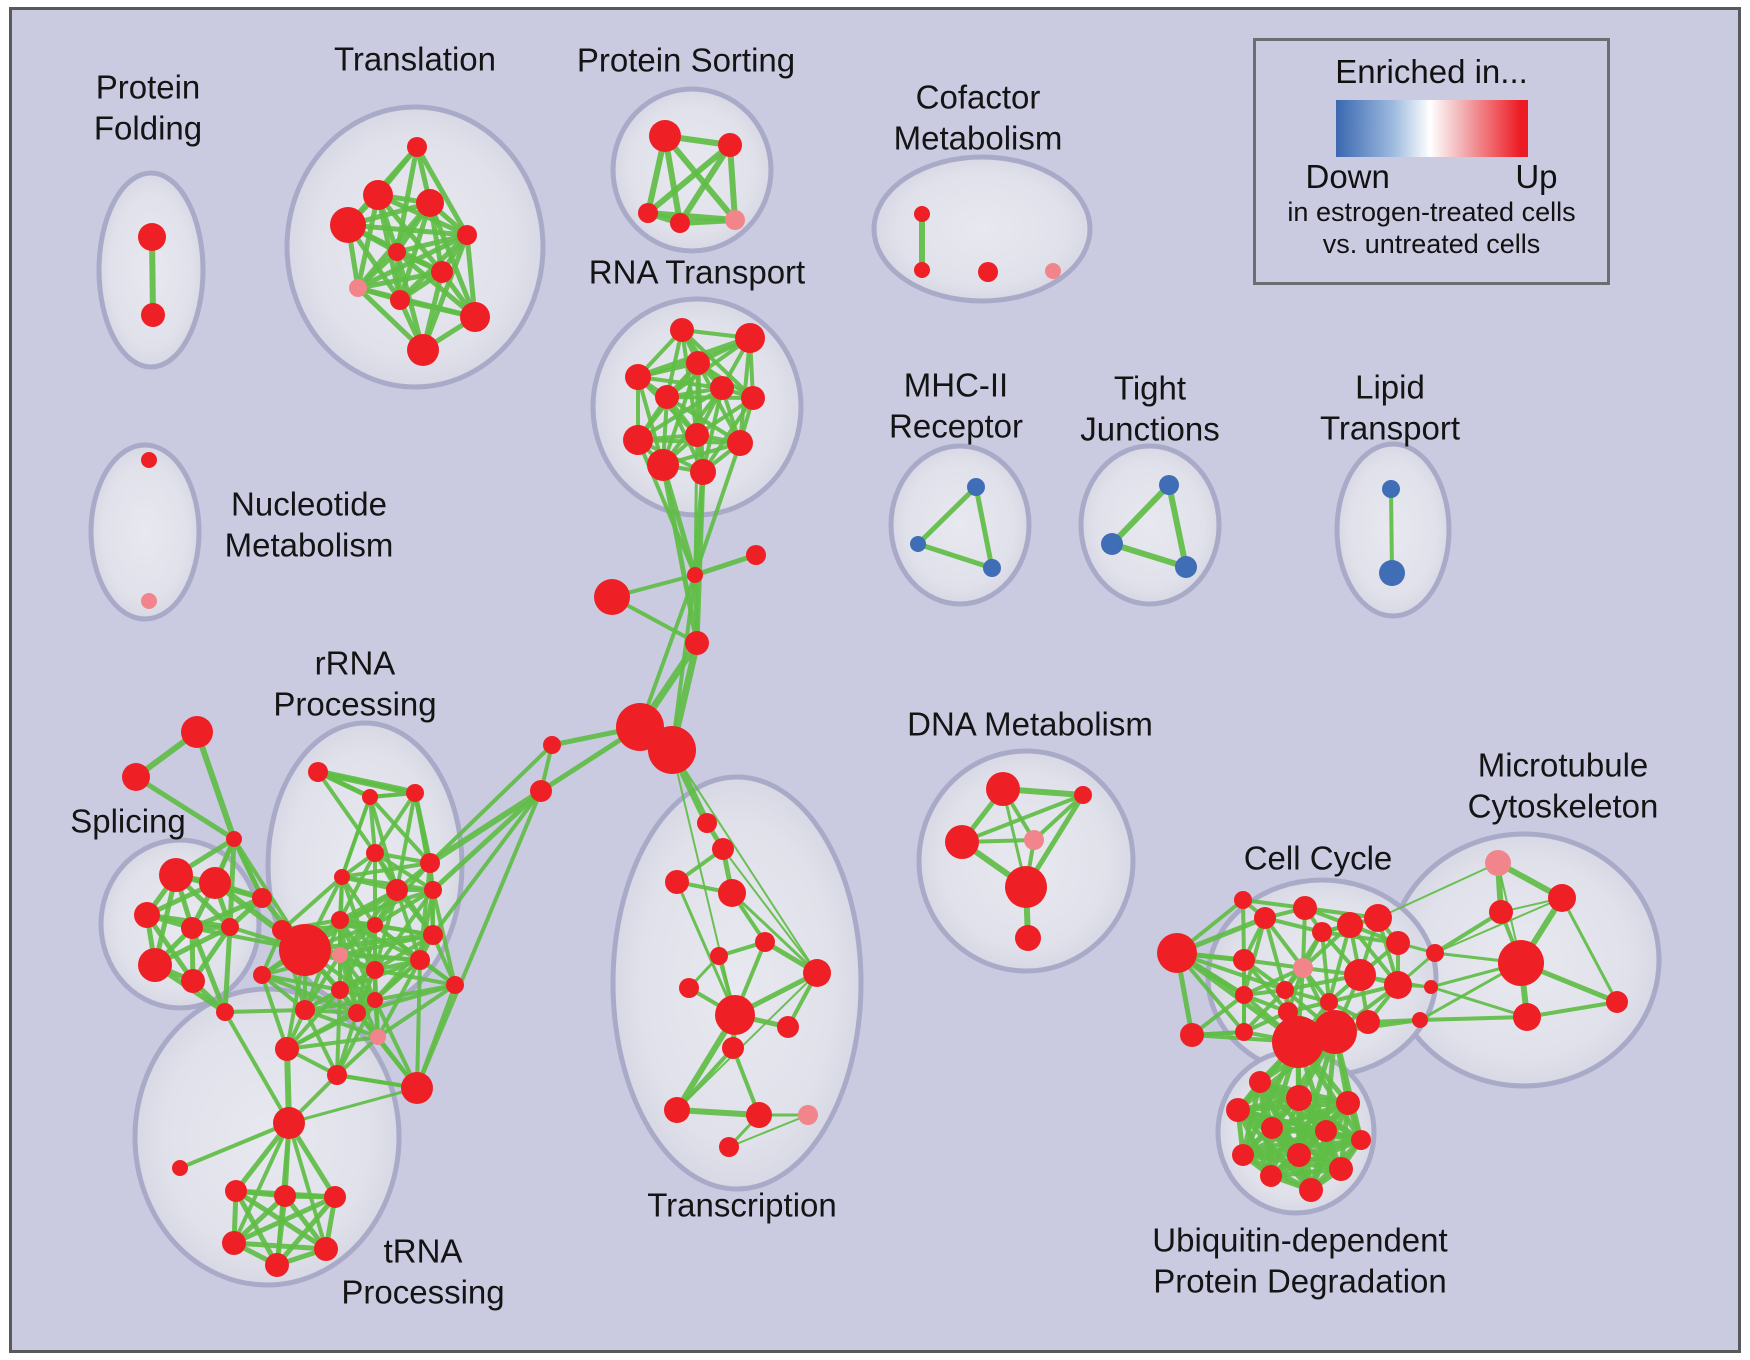  Describe the element at coordinates (227, 913) in the screenshot. I see `edge-sp4-sp8` at that location.